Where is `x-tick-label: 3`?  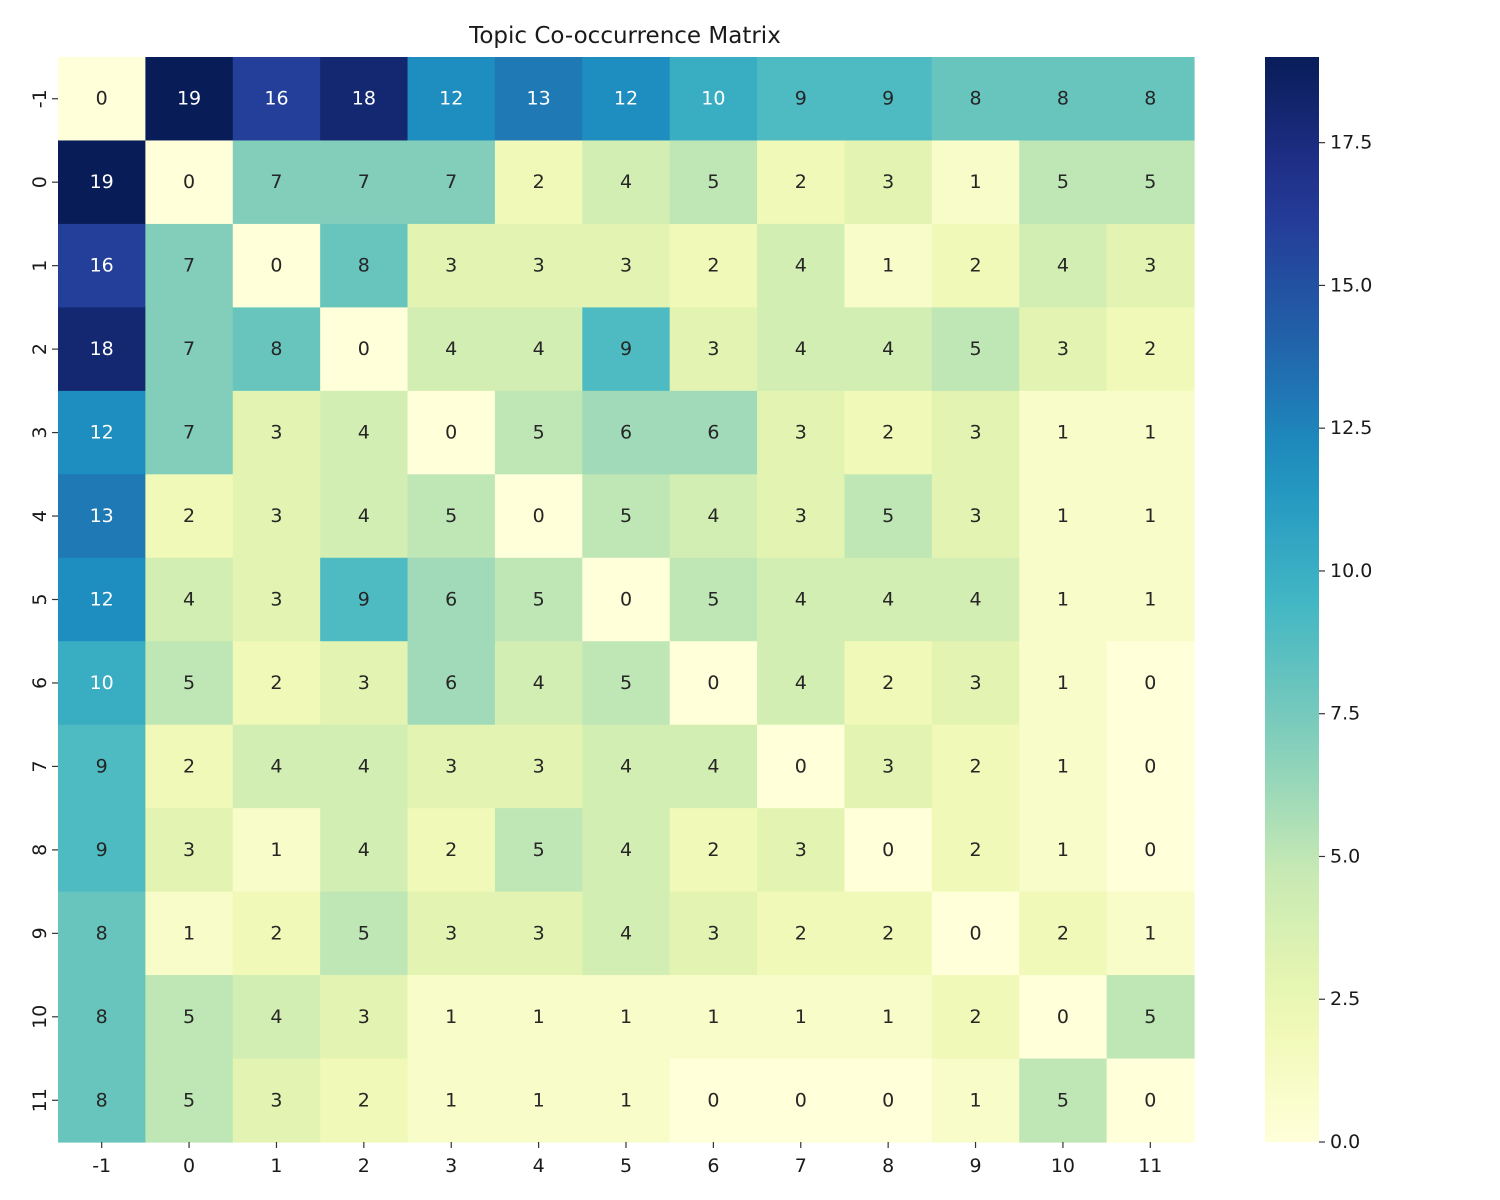
x-tick-label: 3 is located at coordinates (451, 1166).